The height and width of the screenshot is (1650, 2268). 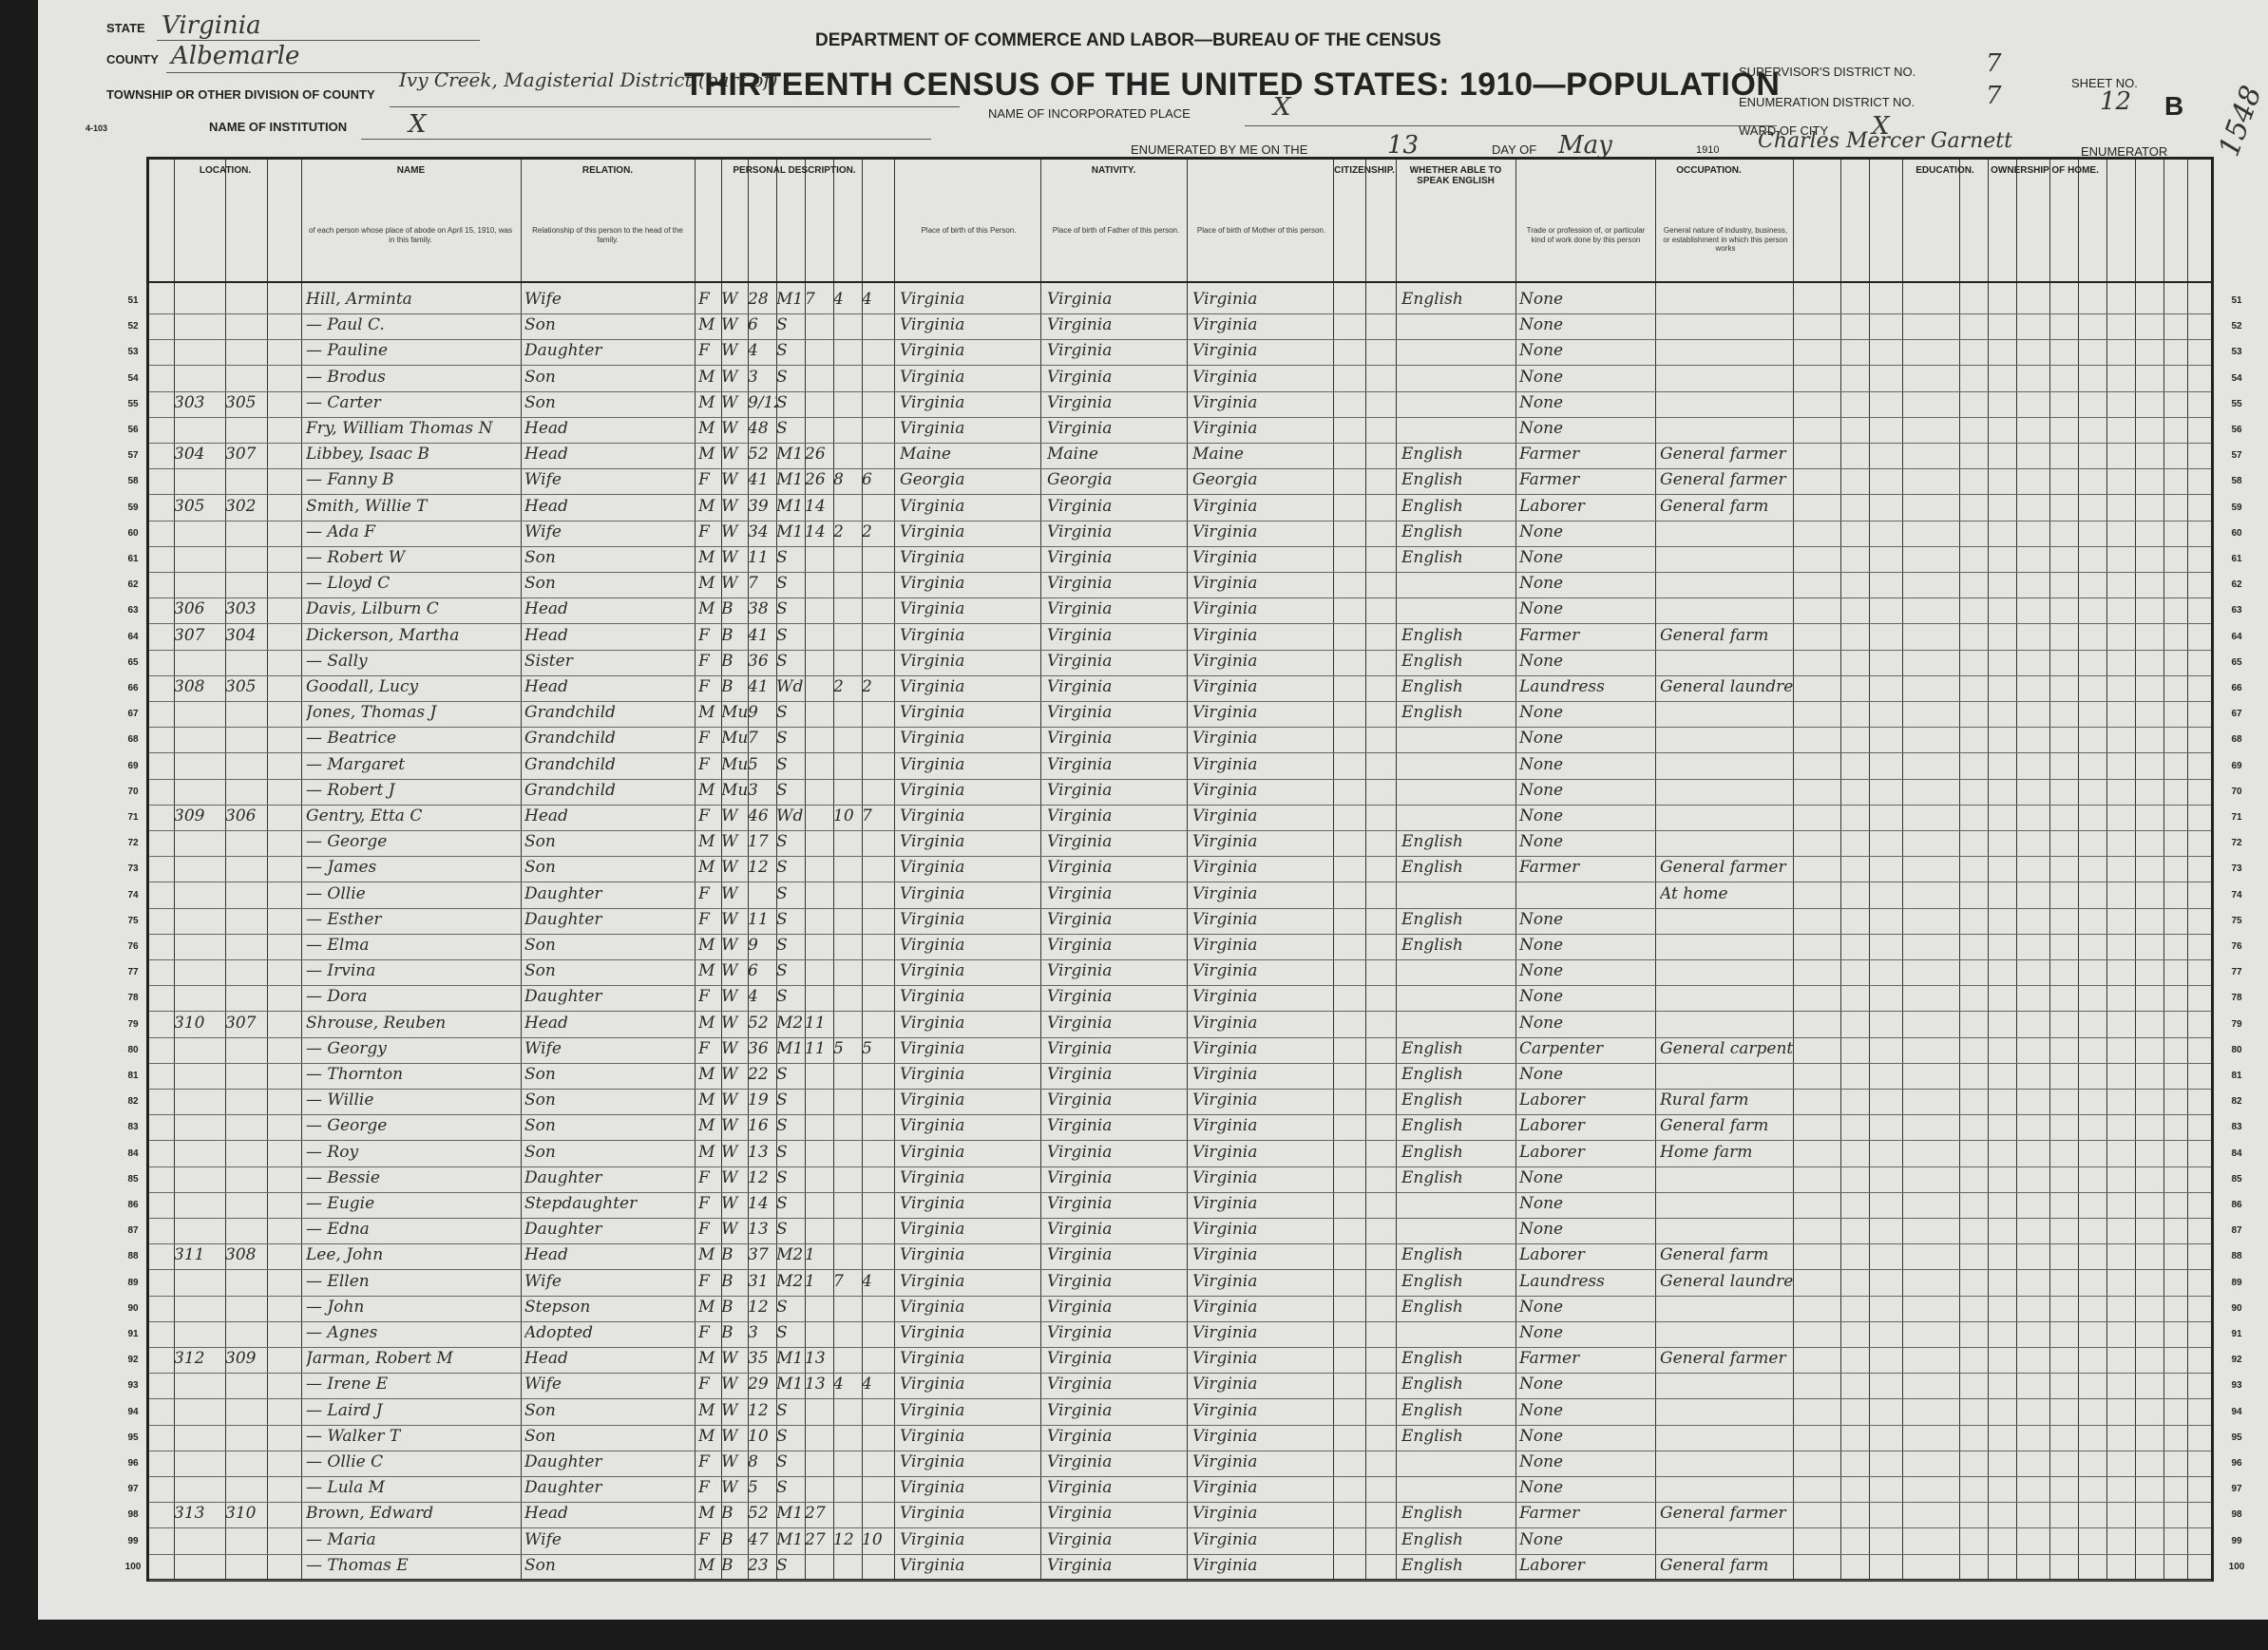 What do you see at coordinates (1225, 480) in the screenshot?
I see `cell-mbp: Georgia` at bounding box center [1225, 480].